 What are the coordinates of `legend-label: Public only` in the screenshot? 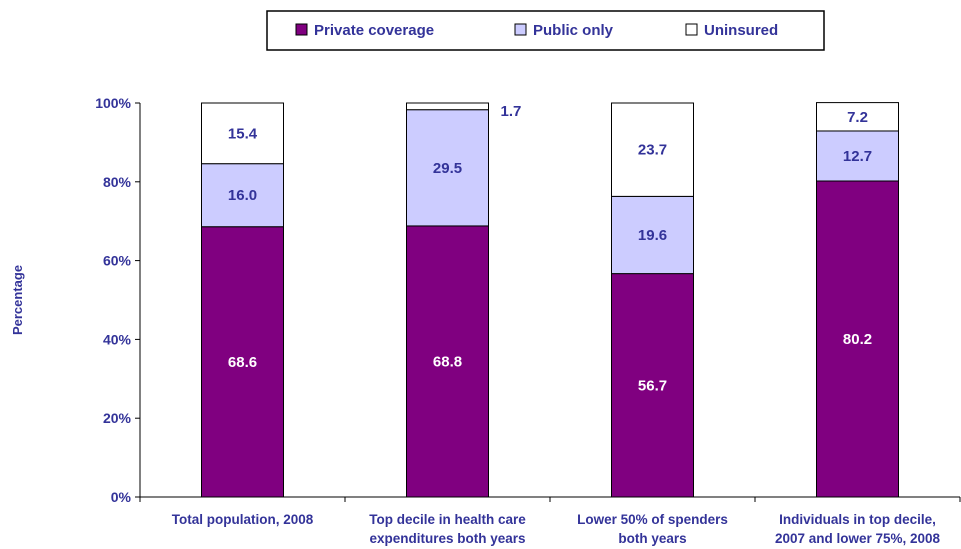 It's located at (573, 30).